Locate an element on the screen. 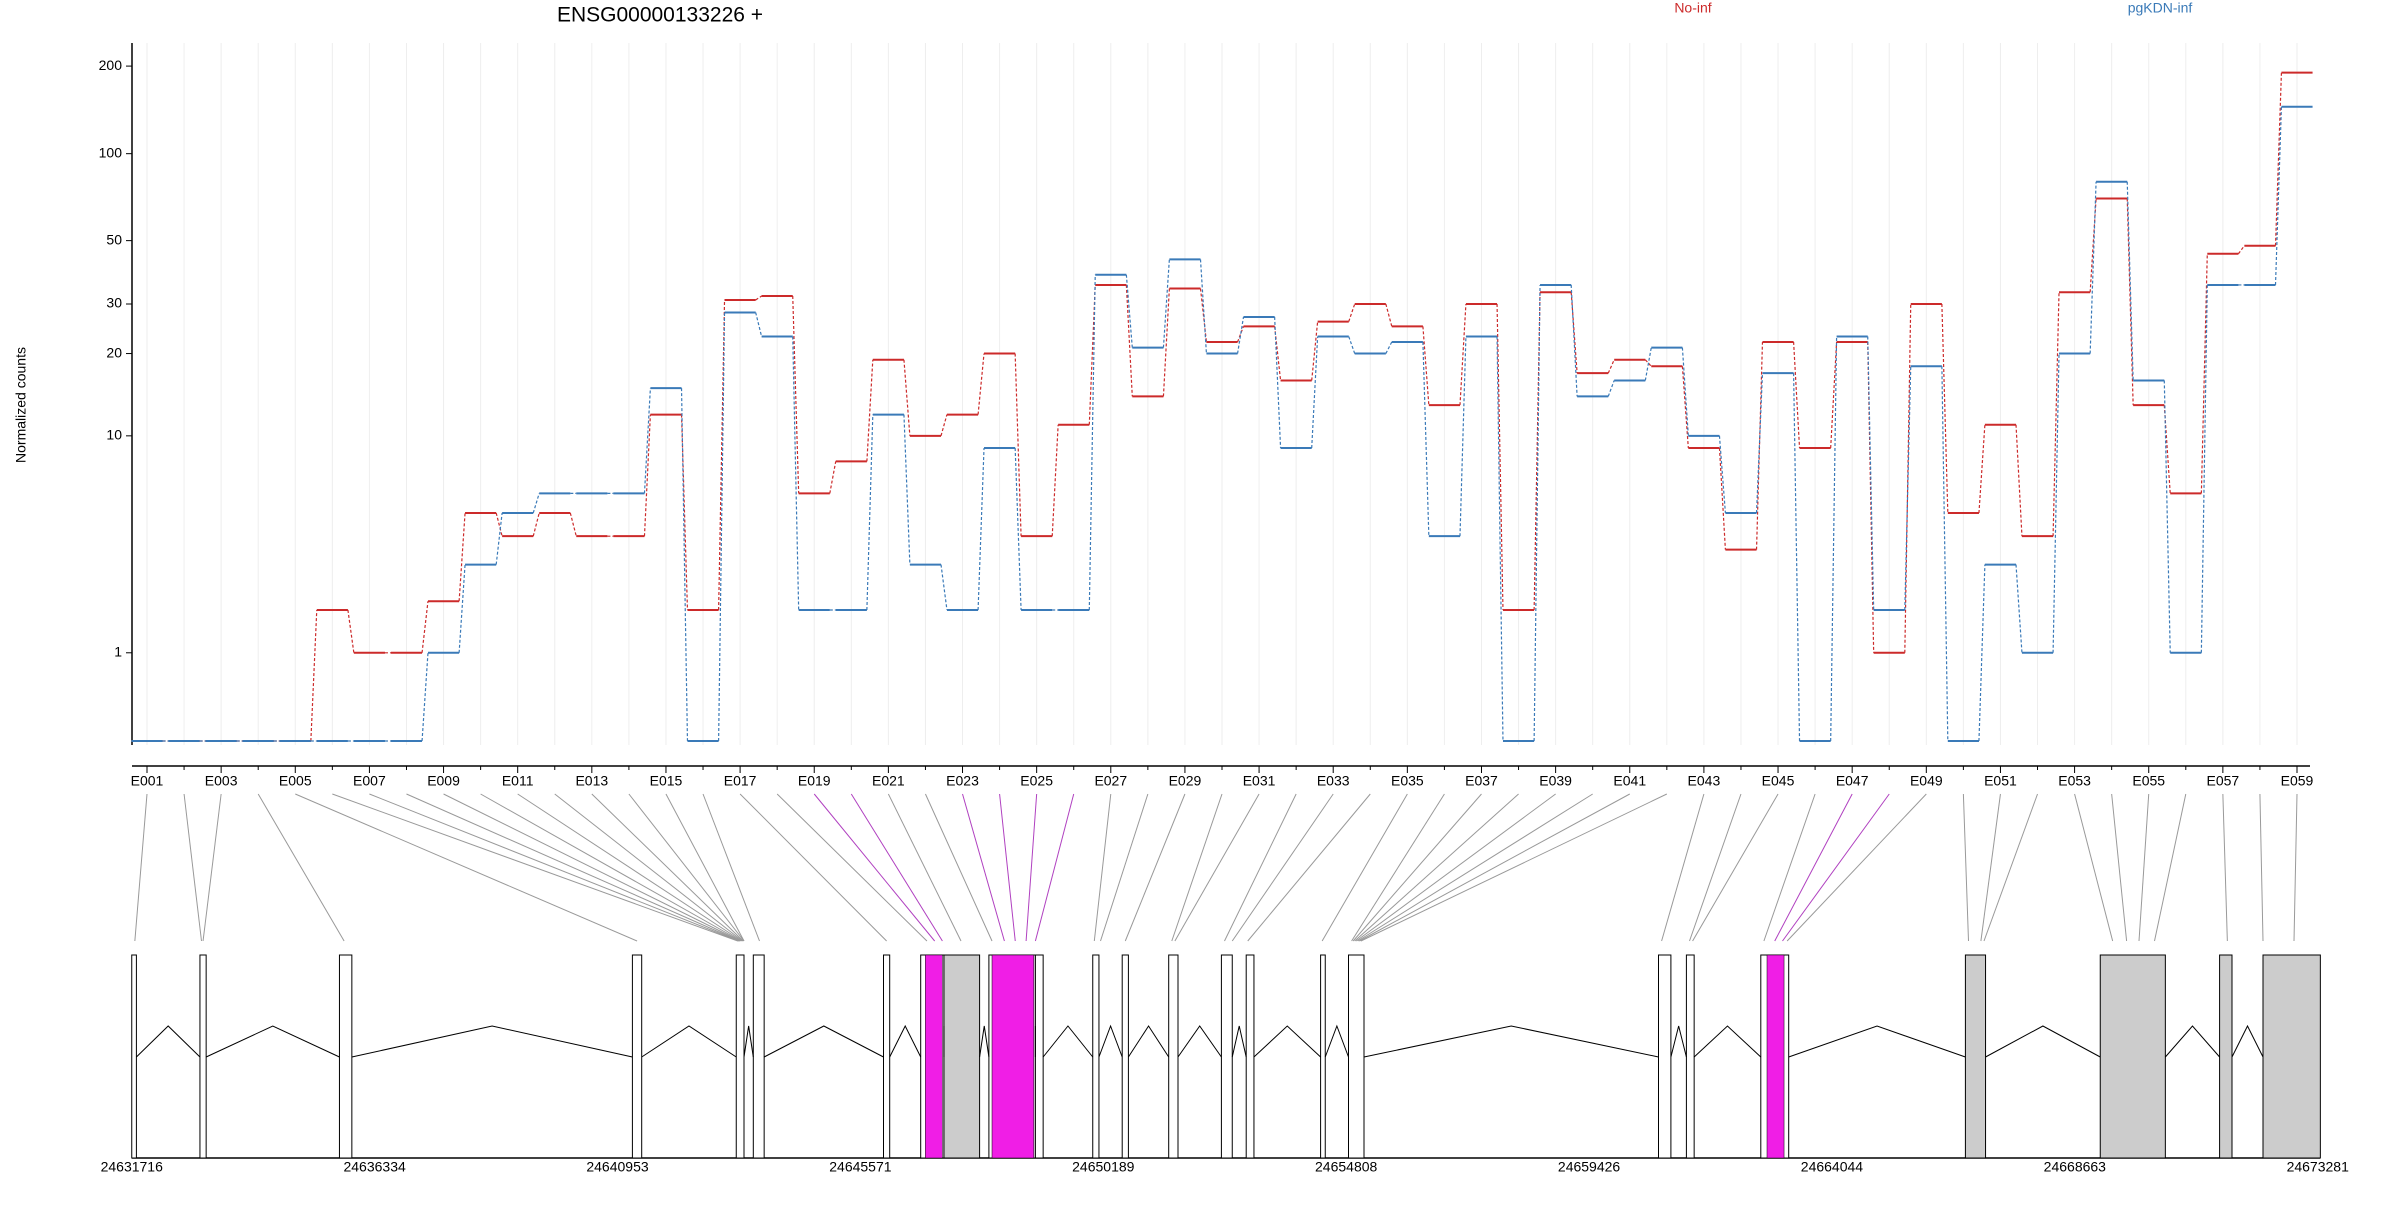 Image resolution: width=2400 pixels, height=1205 pixels. significant-exon is located at coordinates (1013, 1056).